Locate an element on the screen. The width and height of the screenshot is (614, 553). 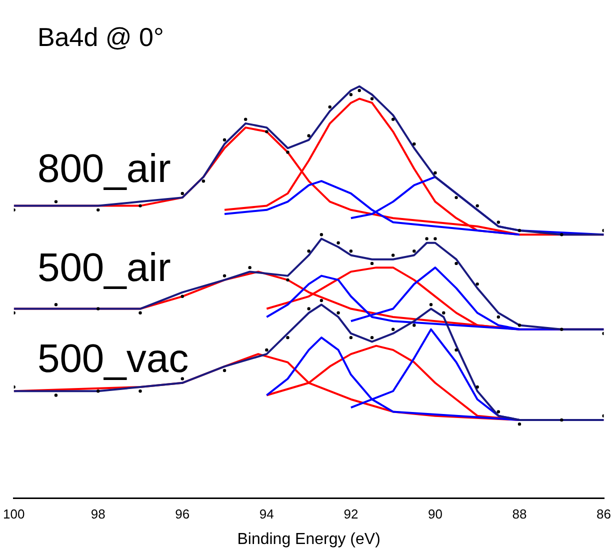
x-tick-label: 92 is located at coordinates (351, 514).